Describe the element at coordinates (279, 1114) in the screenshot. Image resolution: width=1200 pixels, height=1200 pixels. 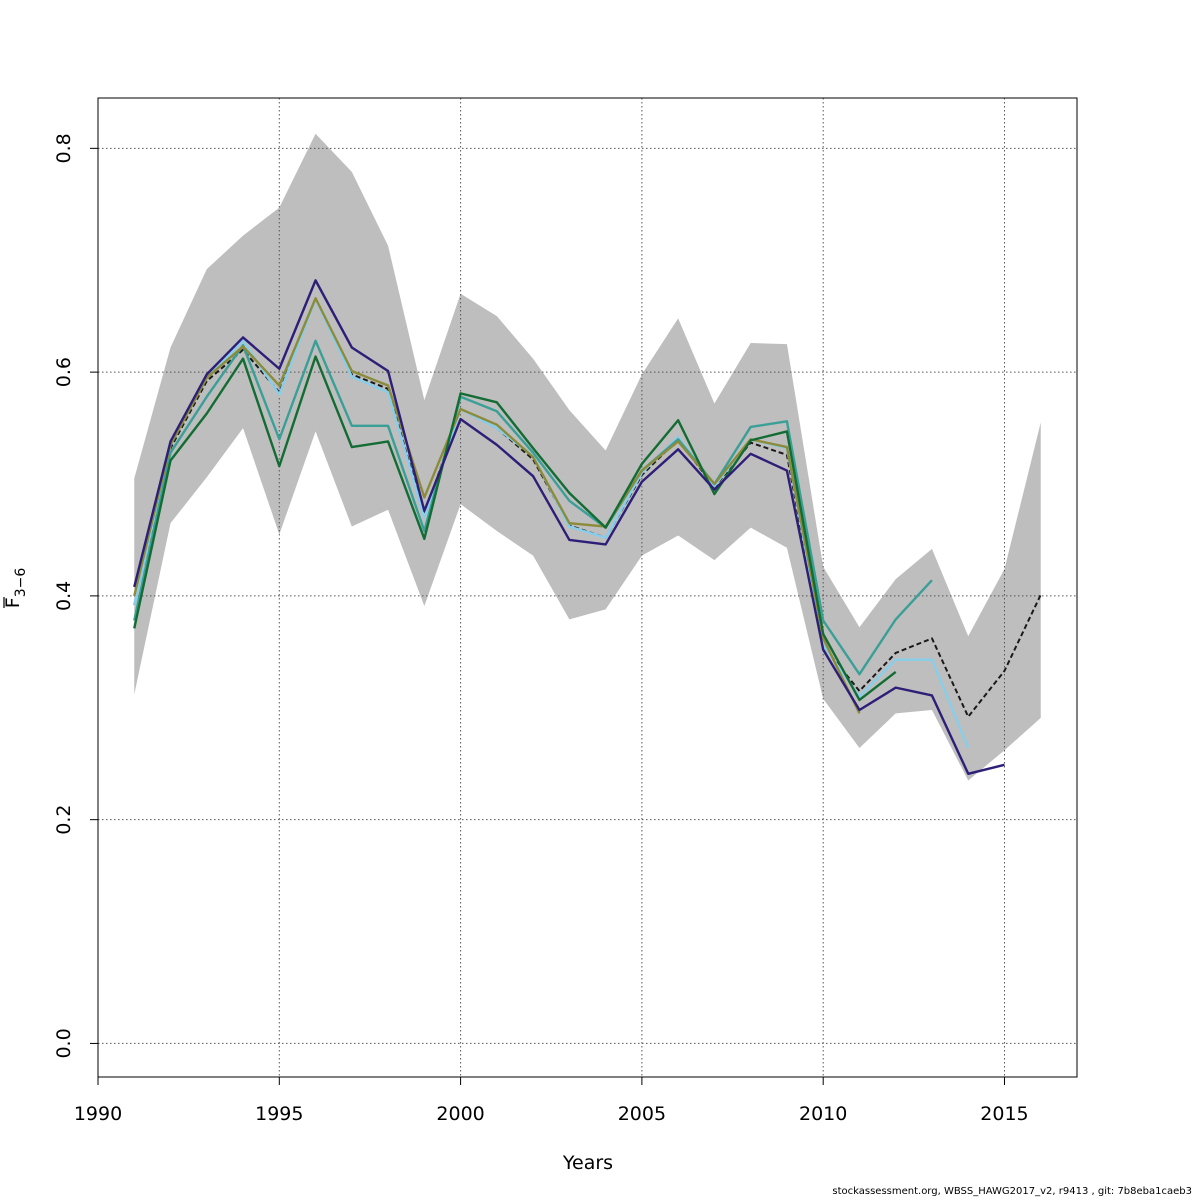
I see `x-tick-label: 1995` at that location.